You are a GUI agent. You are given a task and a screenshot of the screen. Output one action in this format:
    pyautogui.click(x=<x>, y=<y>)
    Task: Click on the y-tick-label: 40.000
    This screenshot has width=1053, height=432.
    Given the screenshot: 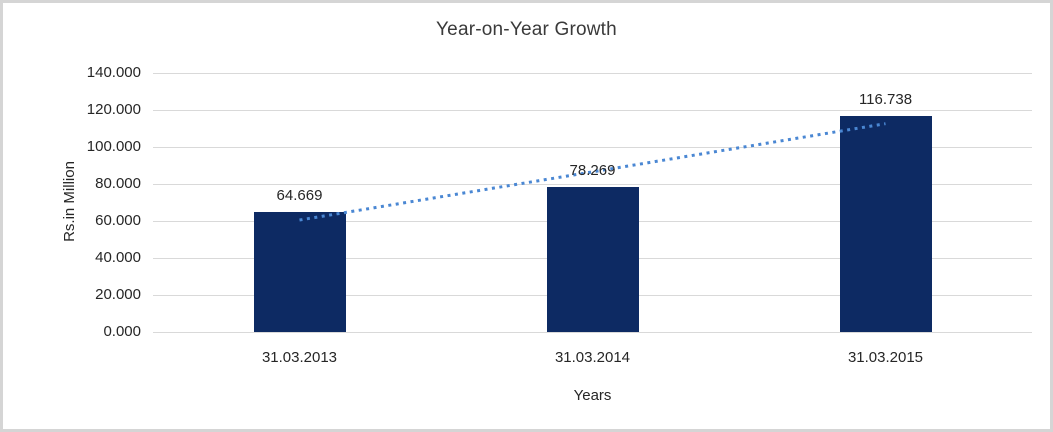 What is the action you would take?
    pyautogui.click(x=118, y=257)
    